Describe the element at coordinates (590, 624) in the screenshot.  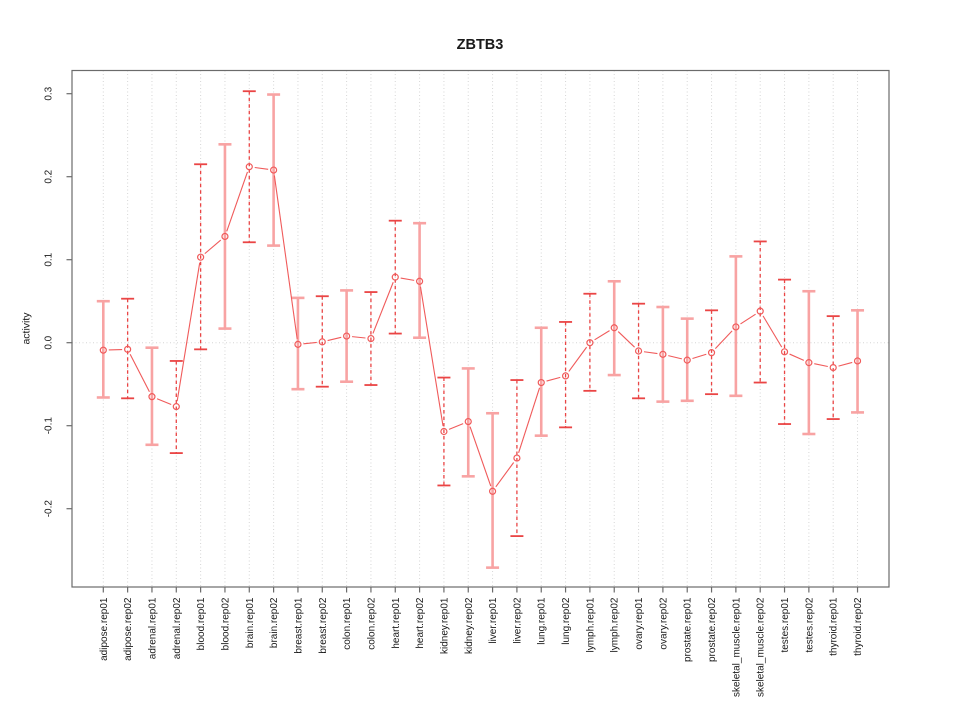
I see `x-tick-label: lymph.rep01` at that location.